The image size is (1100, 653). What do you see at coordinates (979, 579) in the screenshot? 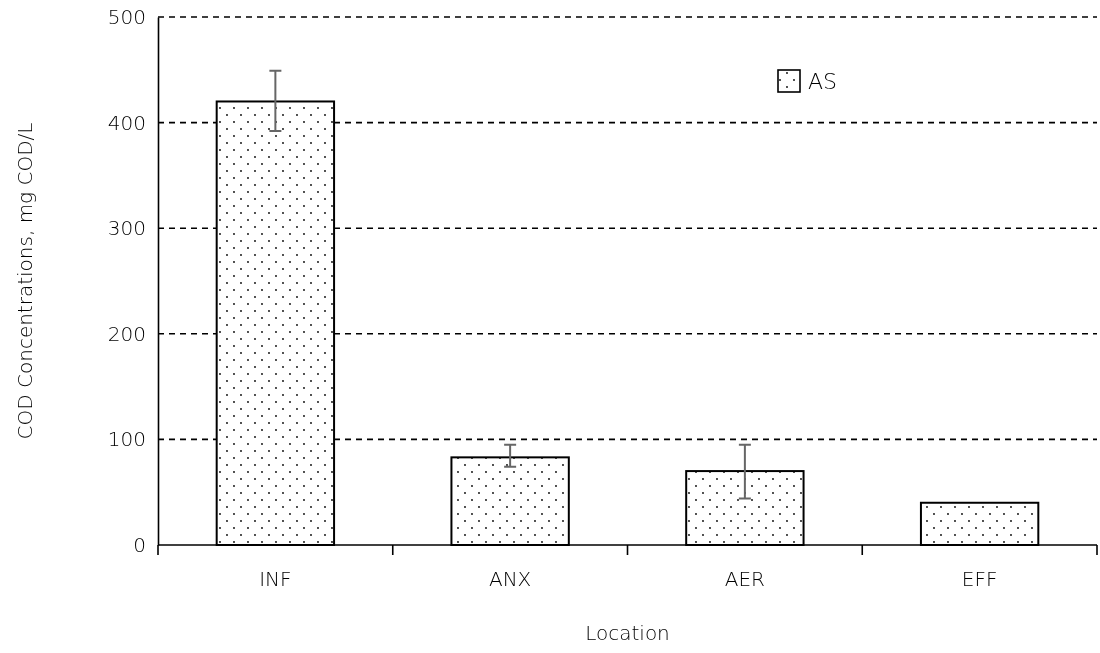
I see `x-tick-label: EFF` at bounding box center [979, 579].